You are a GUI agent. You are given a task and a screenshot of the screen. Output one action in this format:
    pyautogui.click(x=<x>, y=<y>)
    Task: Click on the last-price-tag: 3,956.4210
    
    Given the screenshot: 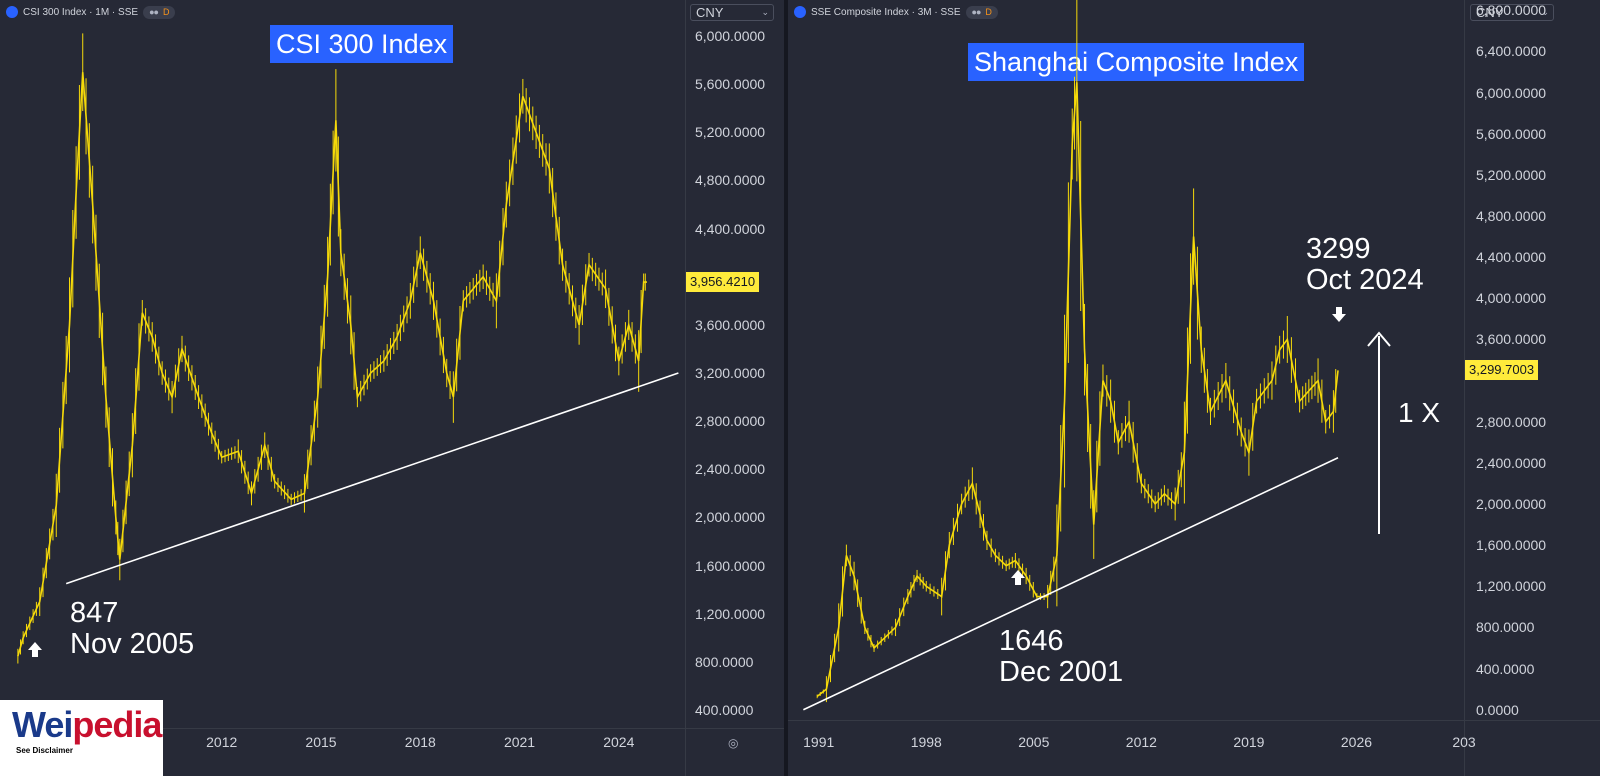 What is the action you would take?
    pyautogui.click(x=723, y=282)
    